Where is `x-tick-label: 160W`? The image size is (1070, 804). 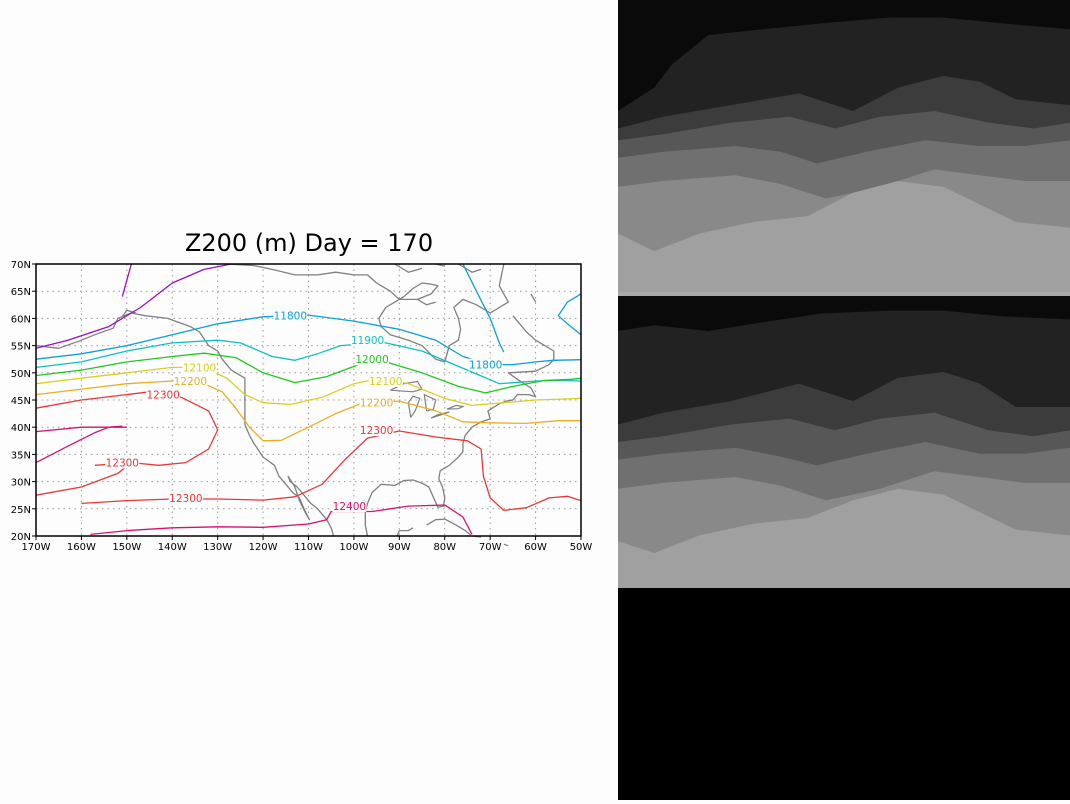
x-tick-label: 160W is located at coordinates (81, 547).